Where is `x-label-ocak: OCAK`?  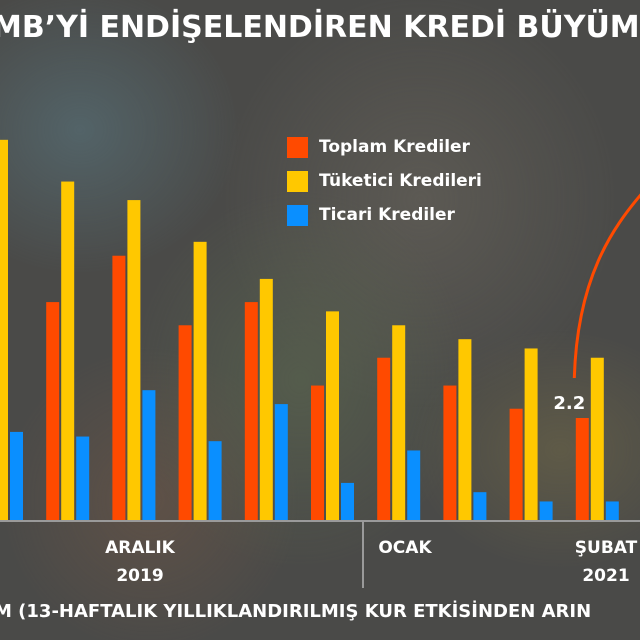 x-label-ocak: OCAK is located at coordinates (405, 548).